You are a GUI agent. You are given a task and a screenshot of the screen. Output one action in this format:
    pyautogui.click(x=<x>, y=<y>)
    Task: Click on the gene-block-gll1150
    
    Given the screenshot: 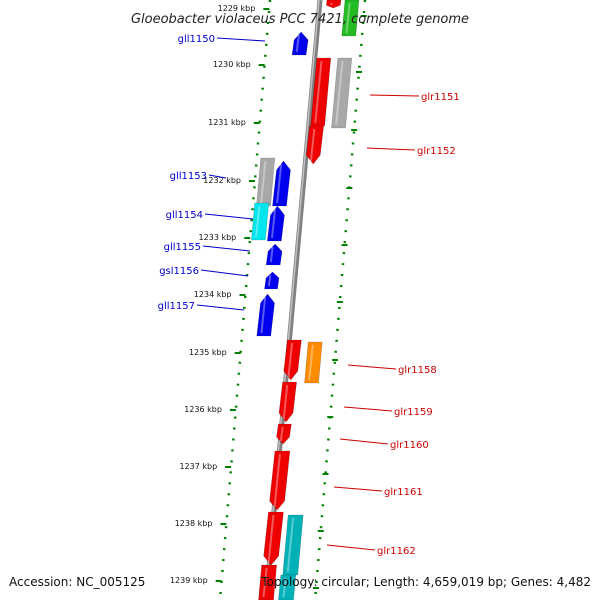 What is the action you would take?
    pyautogui.click(x=300, y=43)
    